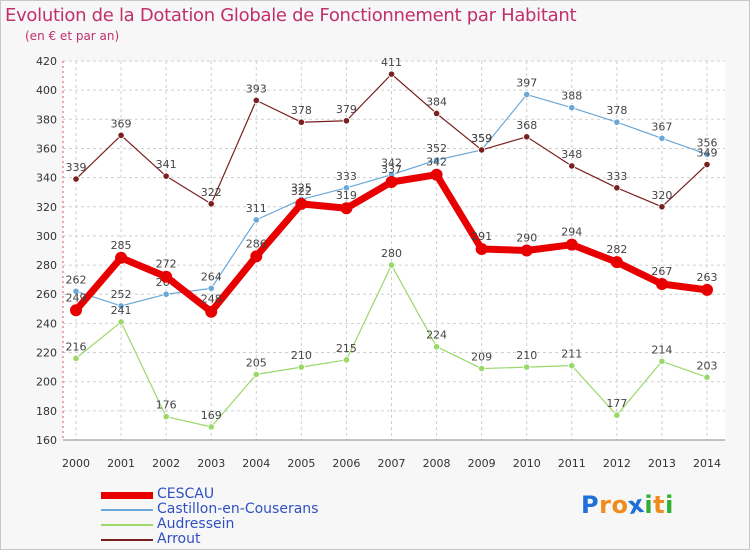 This screenshot has height=550, width=750. Describe the element at coordinates (46, 353) in the screenshot. I see `y-tick-label: 220` at that location.